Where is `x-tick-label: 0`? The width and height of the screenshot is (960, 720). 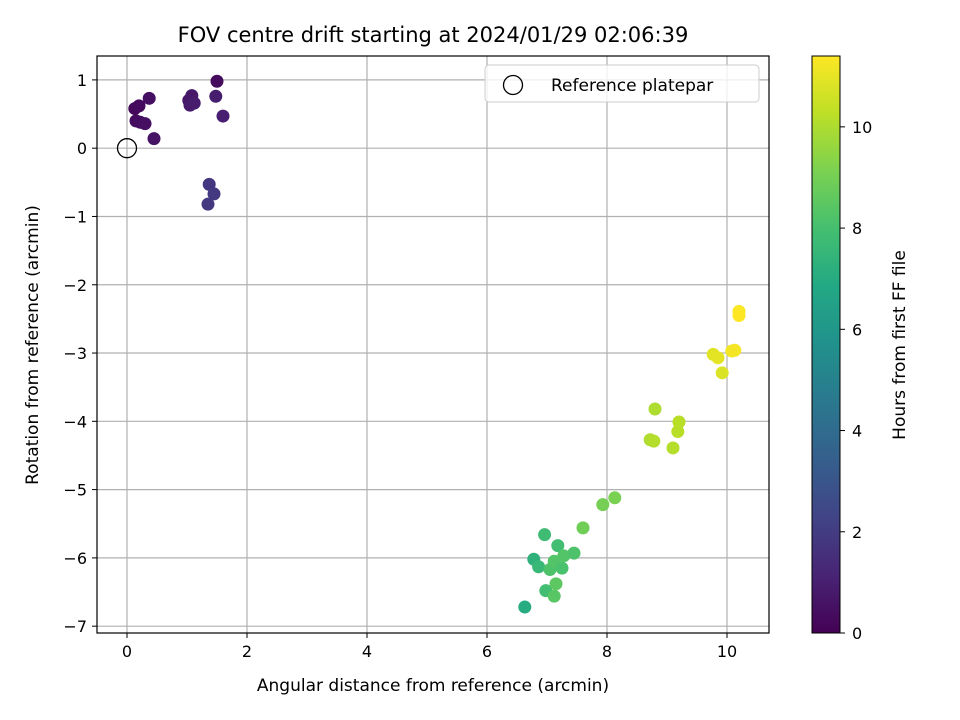
x-tick-label: 0 is located at coordinates (127, 651).